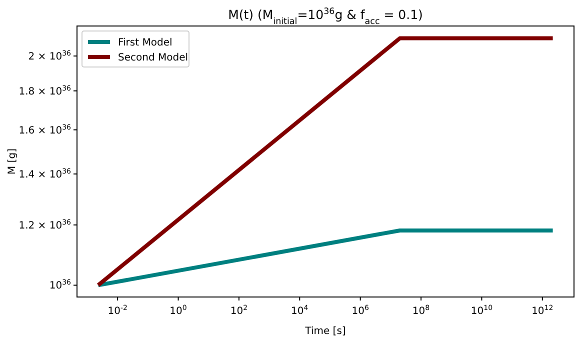  Describe the element at coordinates (60, 285) in the screenshot. I see `y-tick-label: 10$^{36}$` at that location.